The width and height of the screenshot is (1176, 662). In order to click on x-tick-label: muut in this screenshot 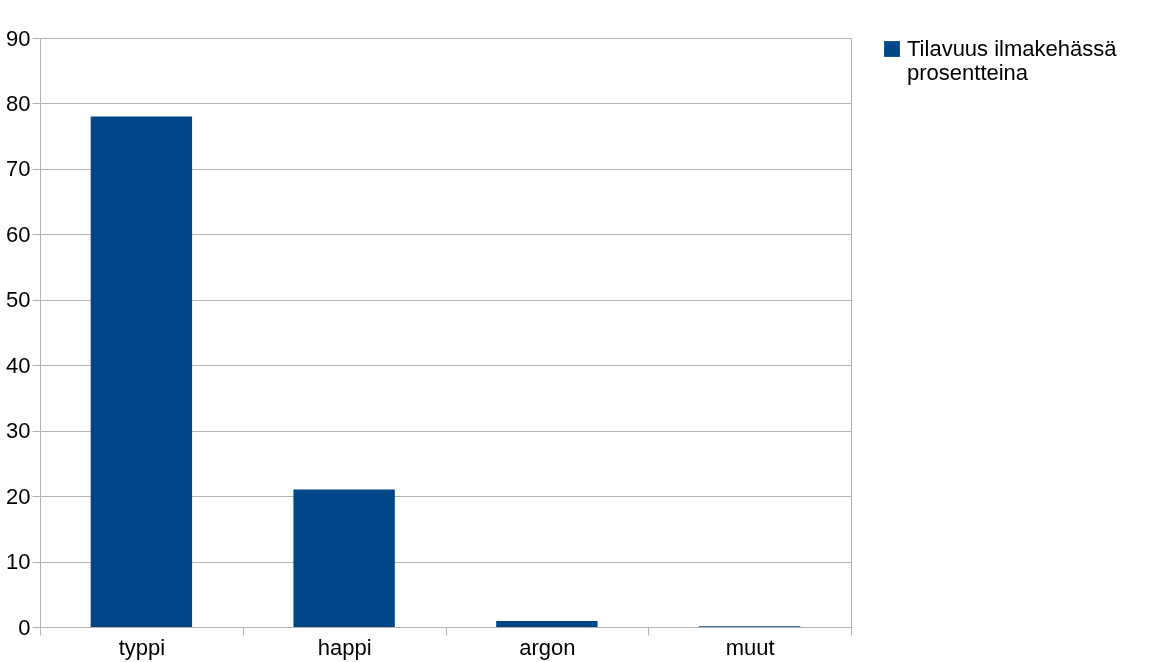, I will do `click(750, 647)`.